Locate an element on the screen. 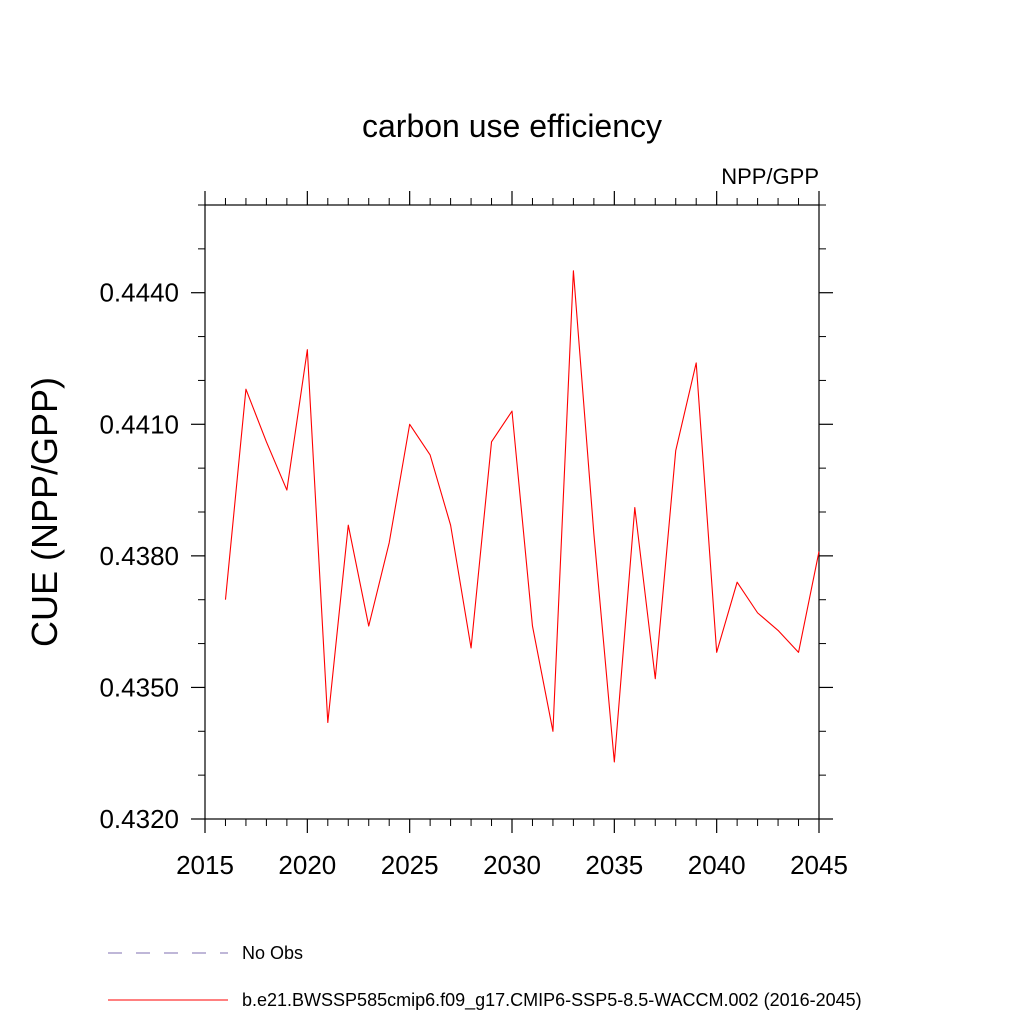 The image size is (1024, 1024). x-tick-label: 2035 is located at coordinates (614, 865).